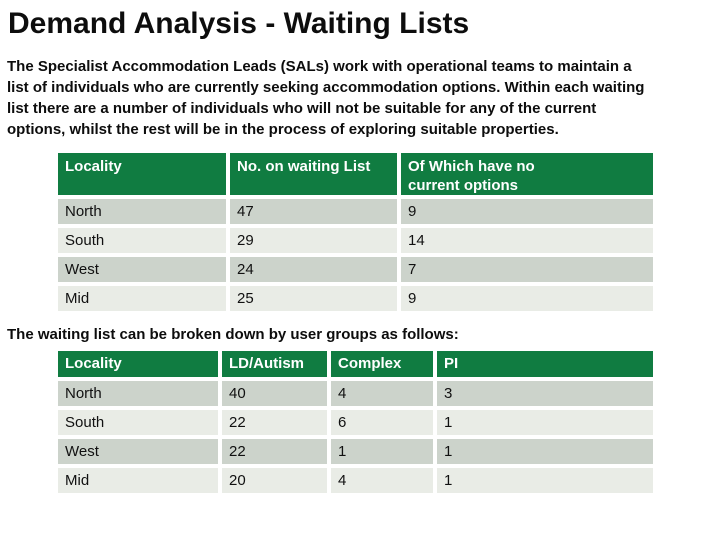 The width and height of the screenshot is (720, 540). I want to click on table-row-south: South 29 14, so click(355, 240).